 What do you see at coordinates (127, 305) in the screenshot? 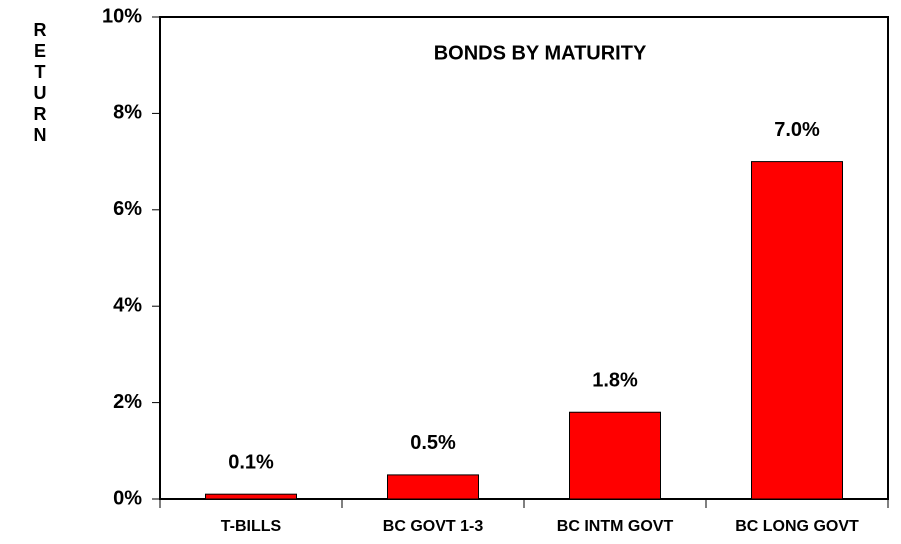
I see `y-tick-label: 4%` at bounding box center [127, 305].